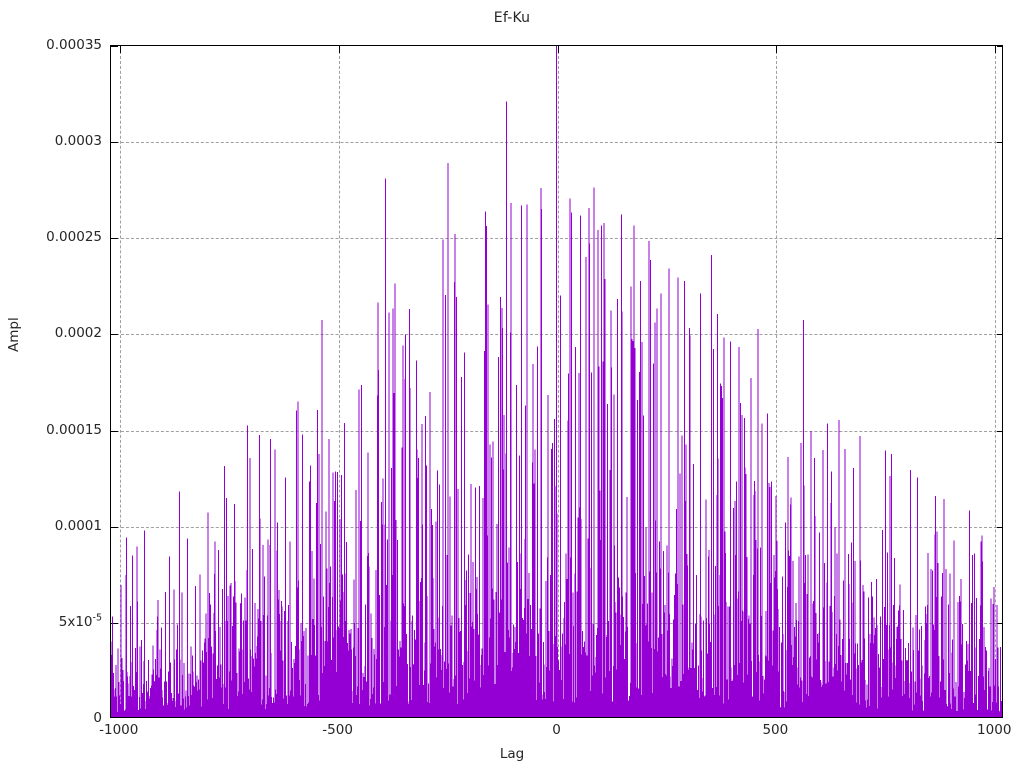 Image resolution: width=1024 pixels, height=768 pixels. Describe the element at coordinates (97, 718) in the screenshot. I see `y-tick-label: 0` at that location.